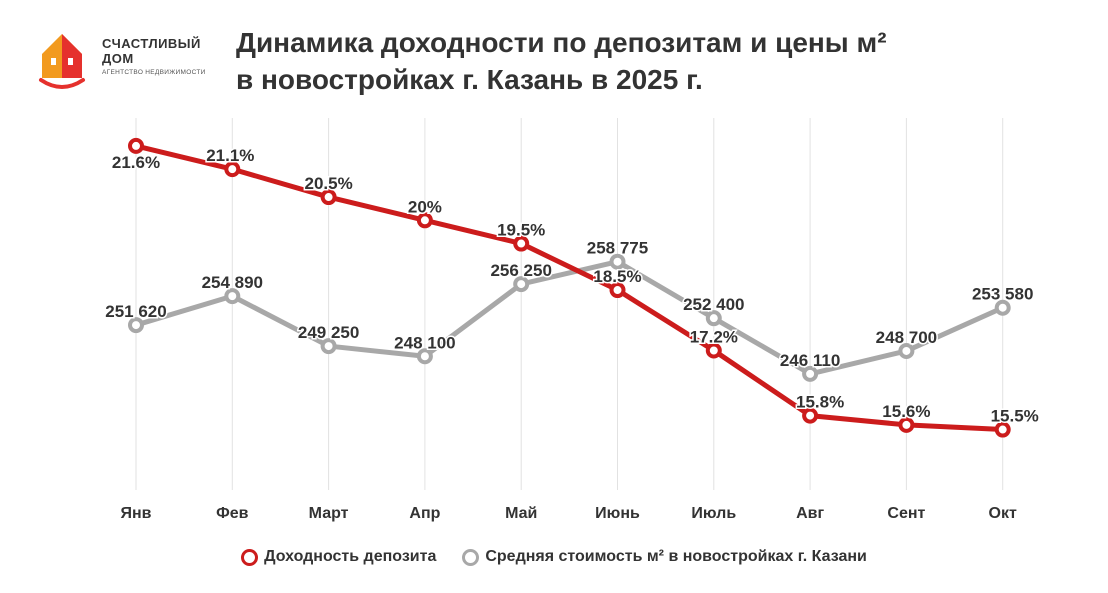  I want to click on data-label-deposit: 15.5%, so click(1015, 416).